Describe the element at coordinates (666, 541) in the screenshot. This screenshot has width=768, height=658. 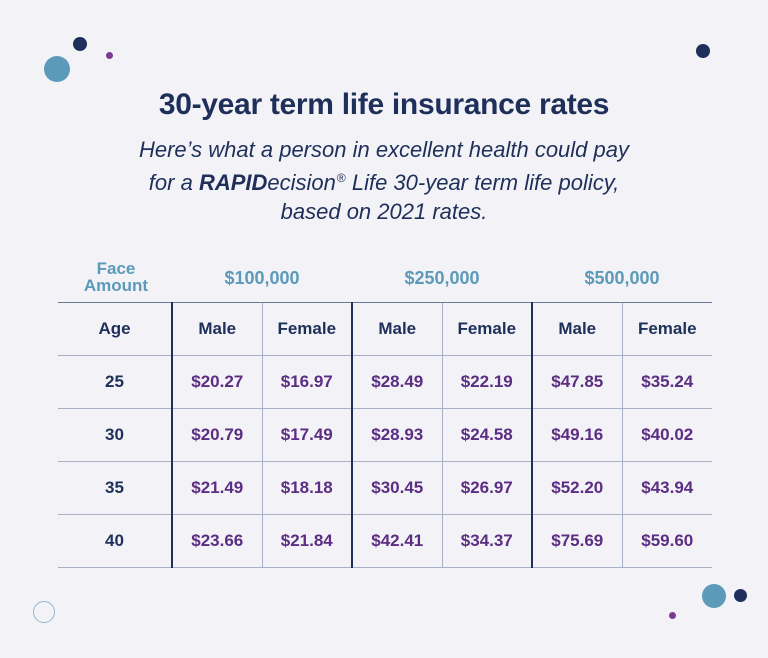
I see `rate-cell: $59.60` at that location.